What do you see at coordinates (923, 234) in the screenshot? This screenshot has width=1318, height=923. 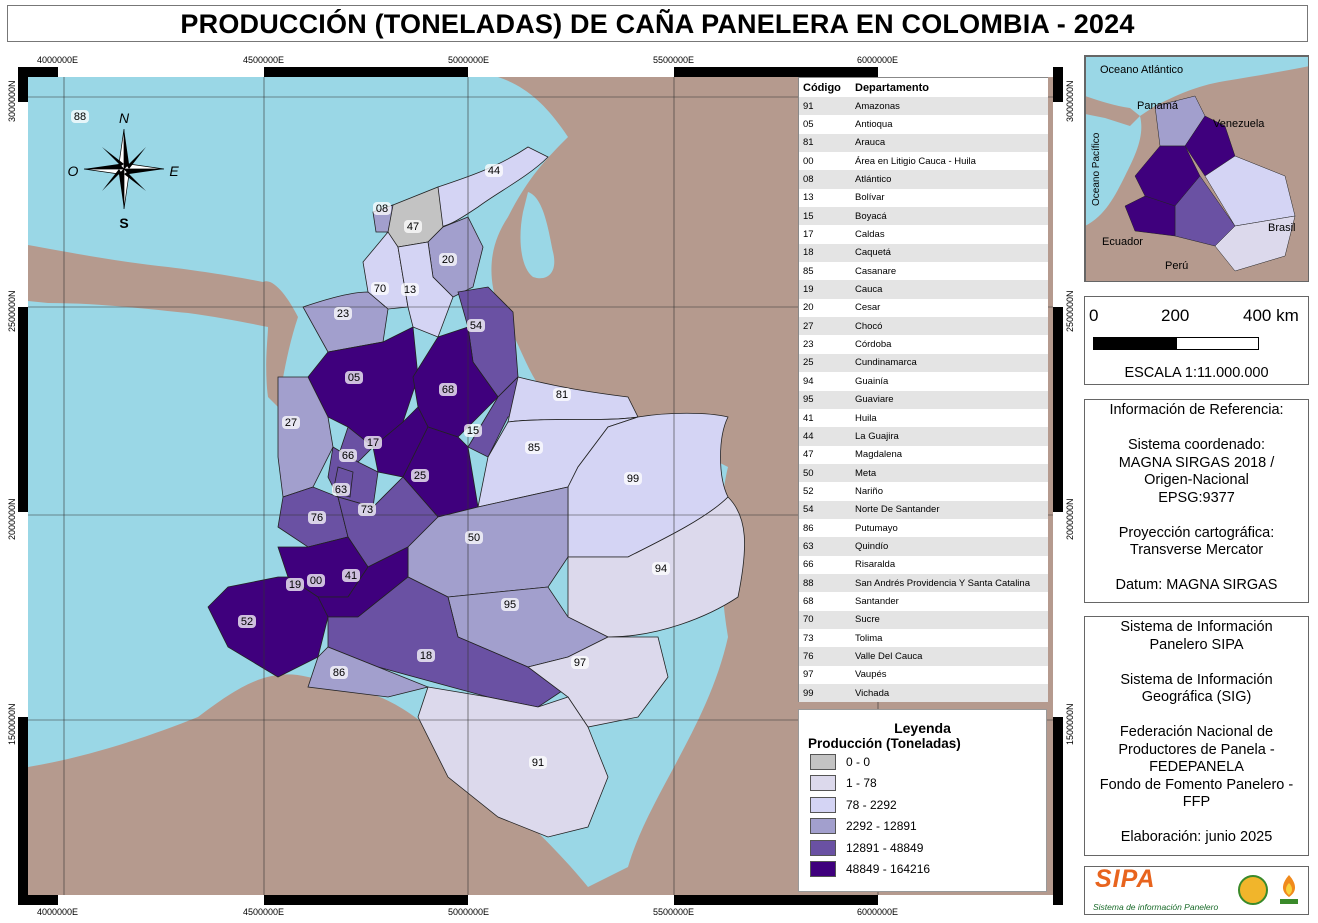 I see `table-row: 17 Caldas` at bounding box center [923, 234].